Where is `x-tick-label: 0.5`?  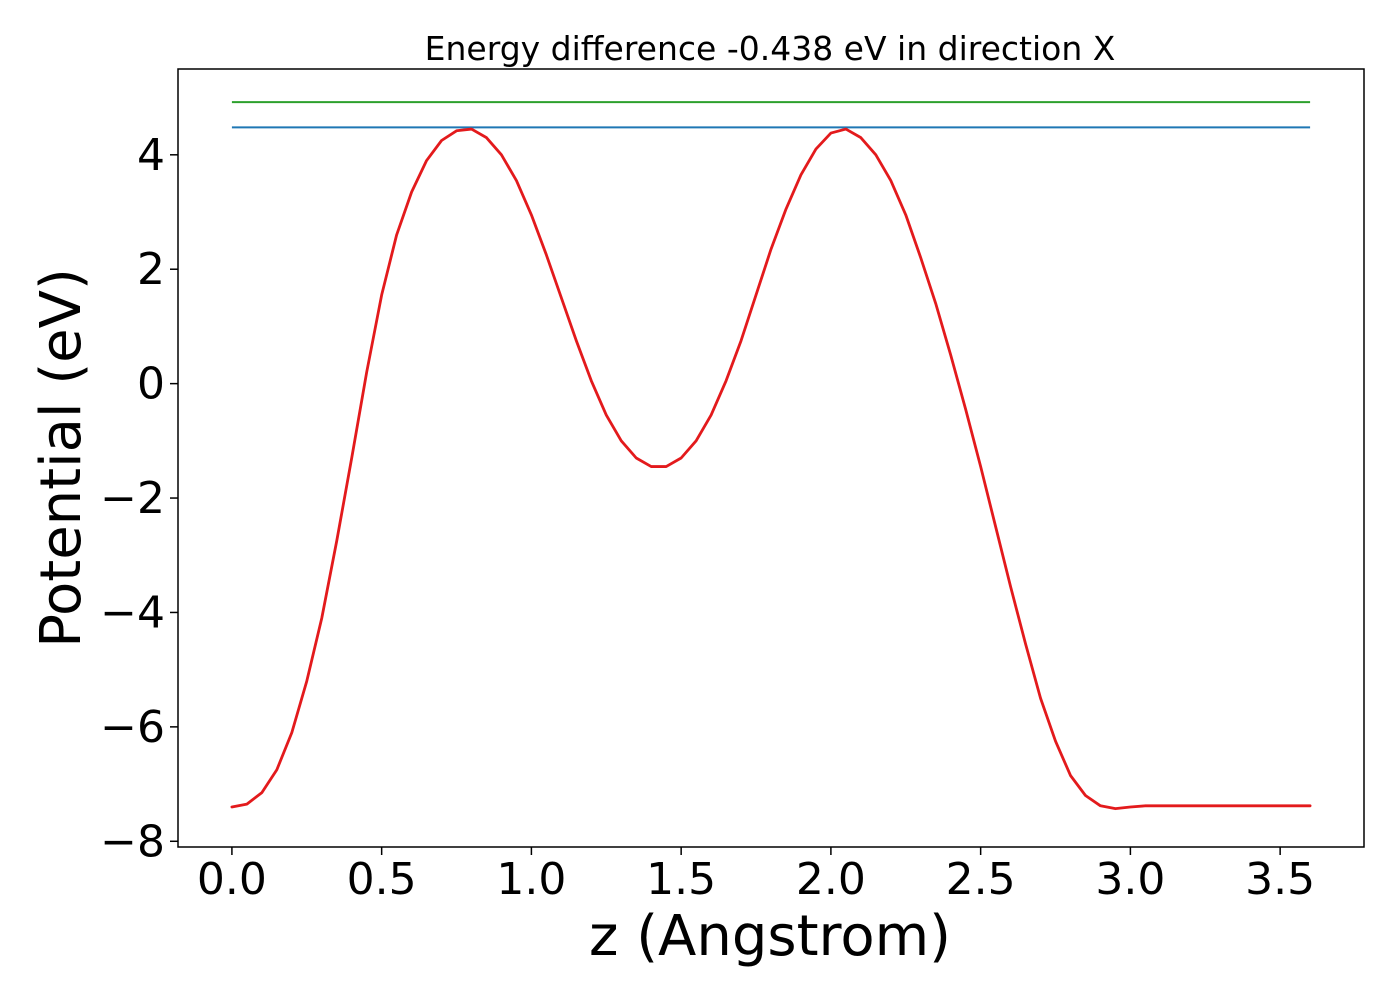 x-tick-label: 0.5 is located at coordinates (382, 879).